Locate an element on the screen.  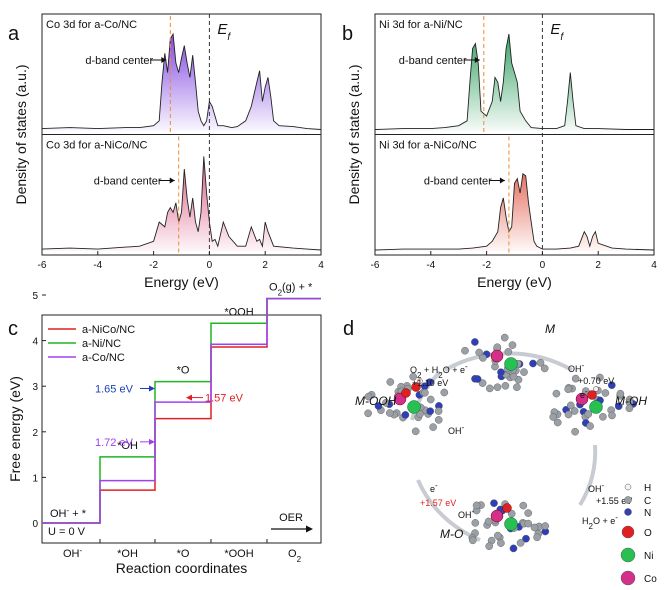
step-text-1b: e- is located at coordinates (584, 394).